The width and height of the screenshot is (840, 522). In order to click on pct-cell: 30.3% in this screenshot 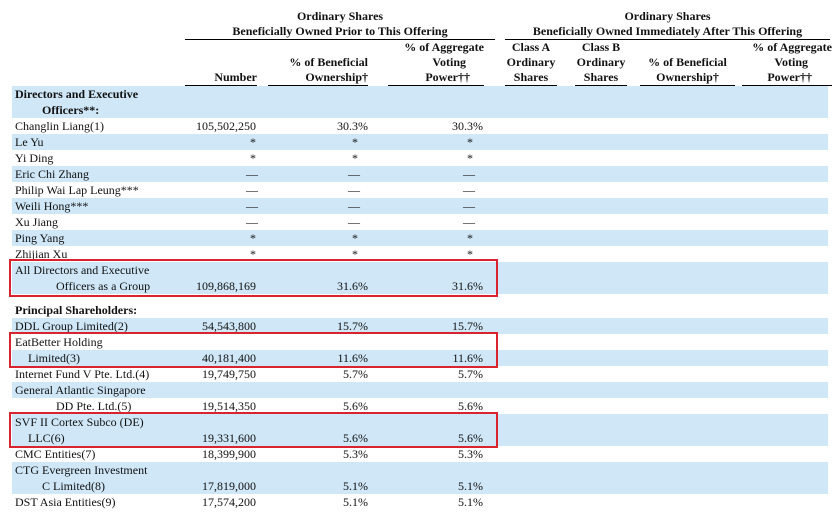, I will do `click(352, 126)`.